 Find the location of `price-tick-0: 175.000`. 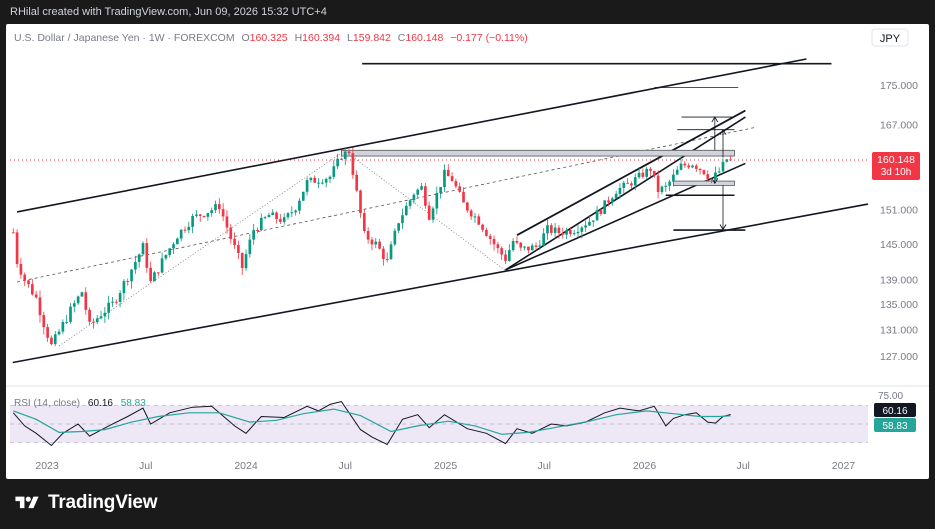

price-tick-0: 175.000 is located at coordinates (899, 86).